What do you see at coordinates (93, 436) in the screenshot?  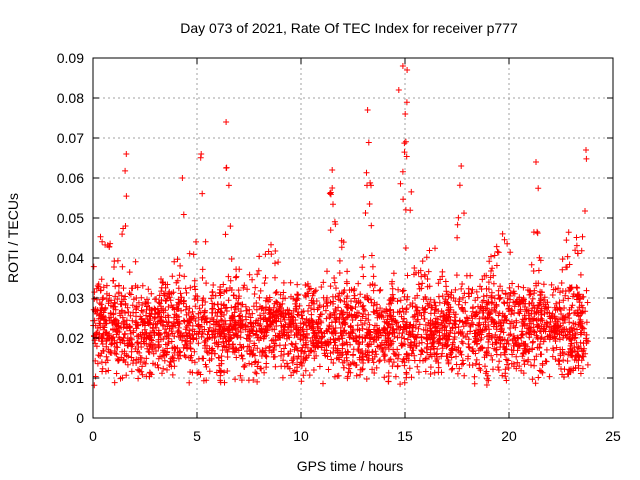 I see `x-tick-label: 0` at bounding box center [93, 436].